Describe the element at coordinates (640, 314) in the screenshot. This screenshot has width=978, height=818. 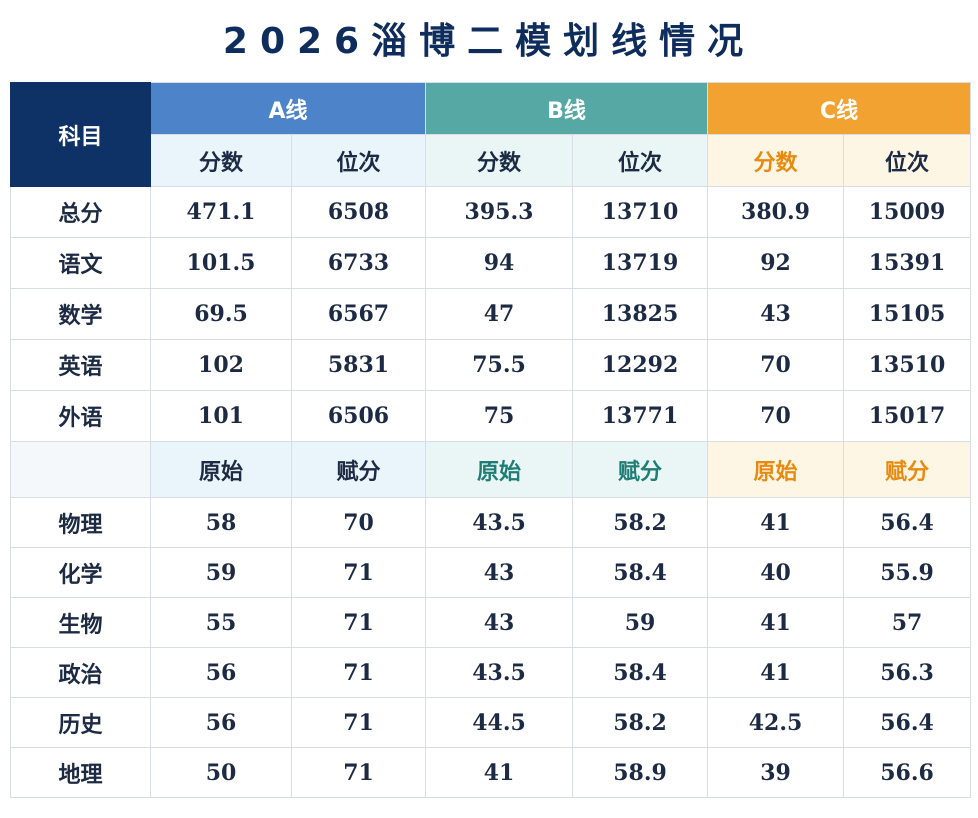
I see `b-rank-cell: 13825` at that location.